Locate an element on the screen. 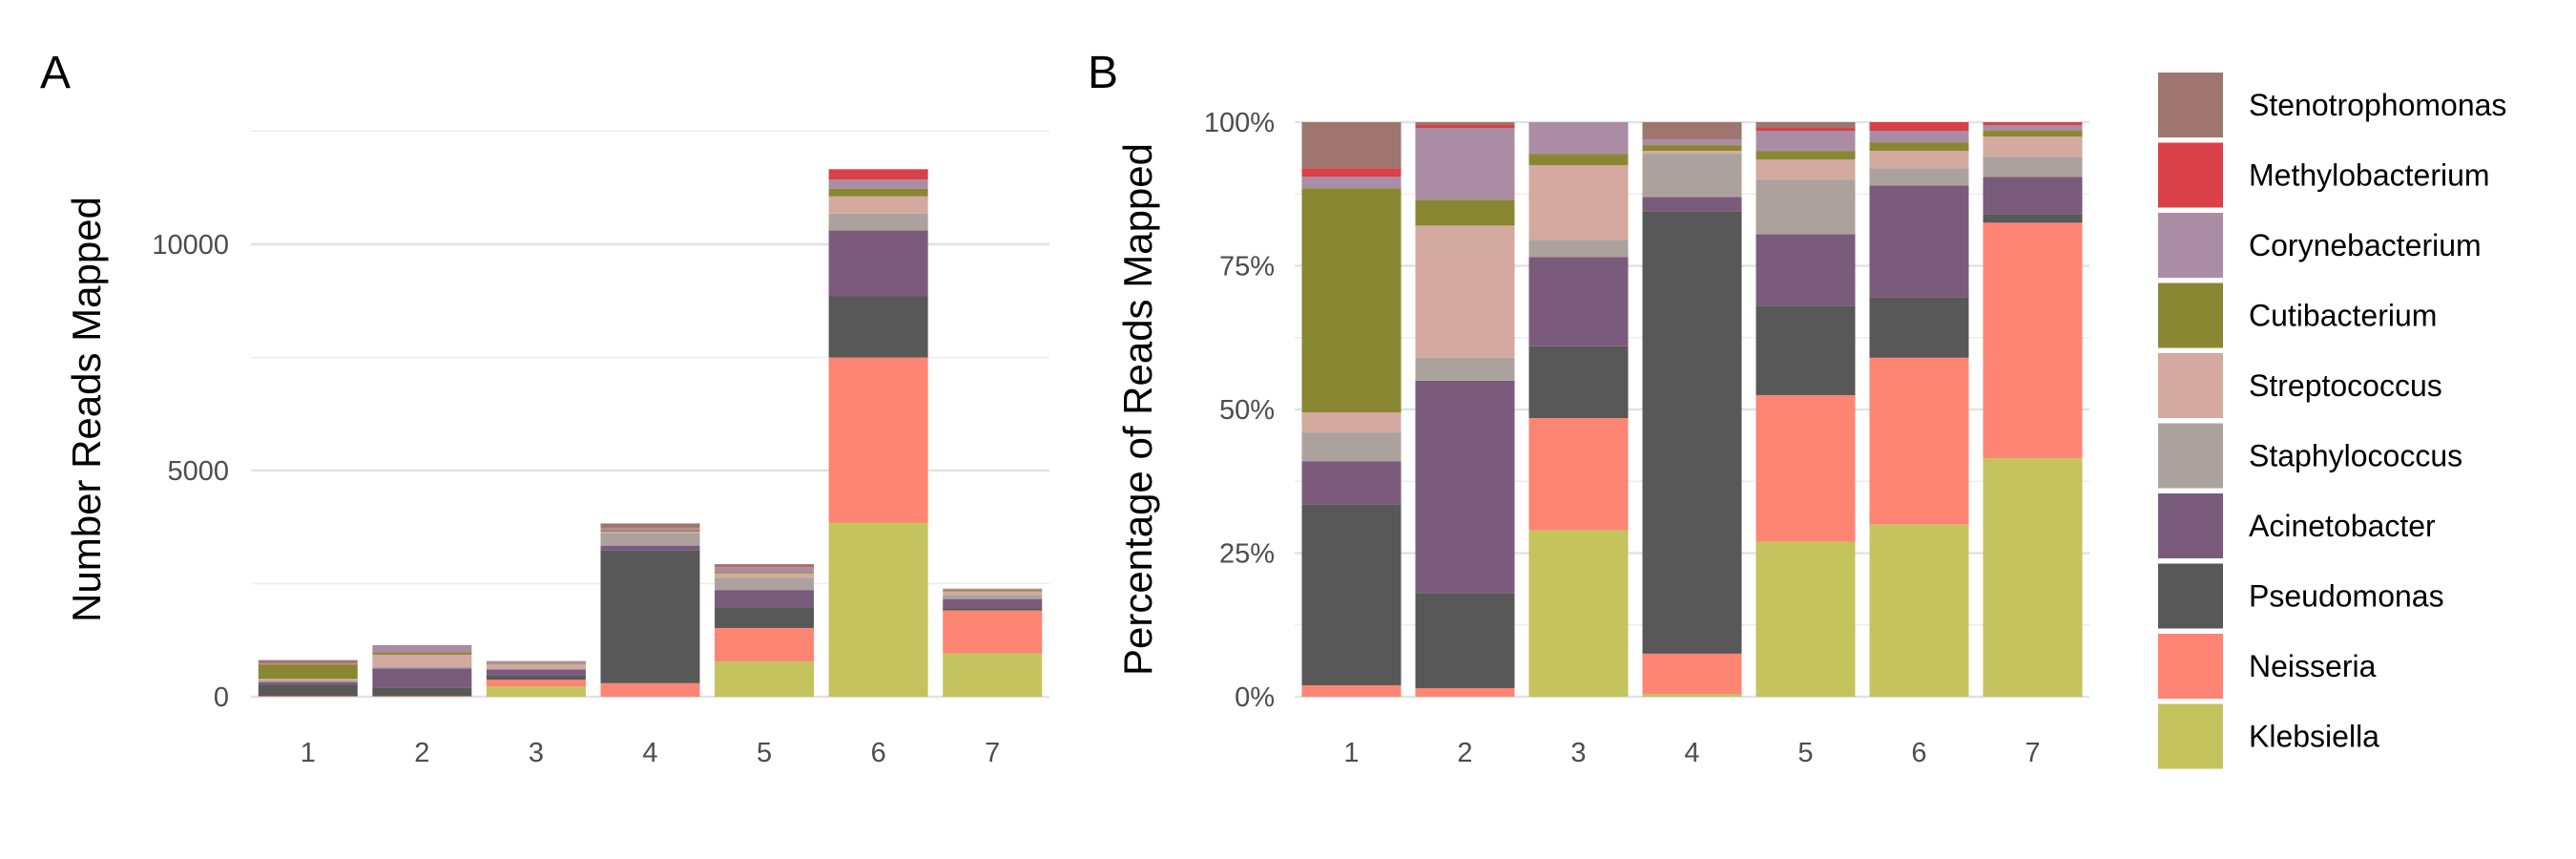  legend-label-klebsiella: Klebsiella is located at coordinates (2314, 737).